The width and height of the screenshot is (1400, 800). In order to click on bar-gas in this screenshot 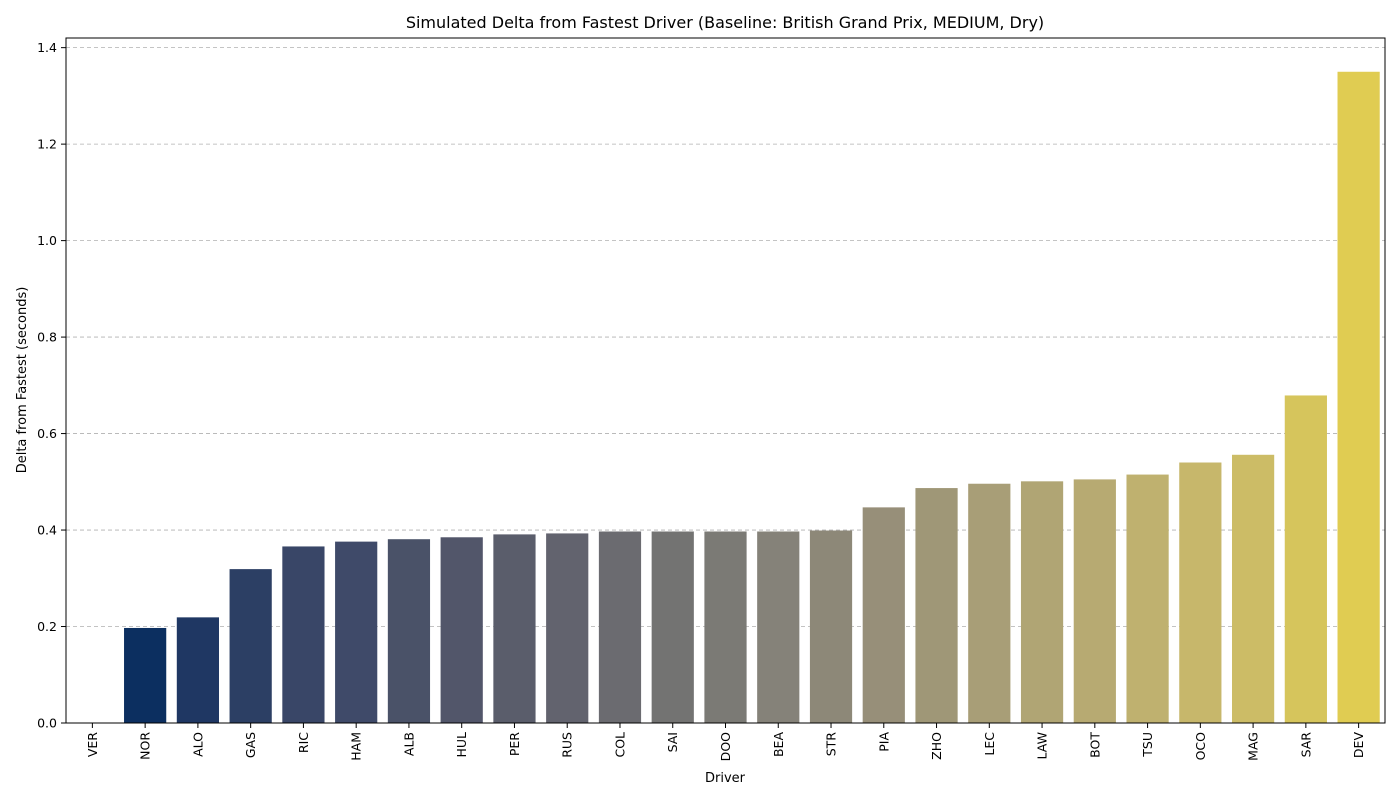, I will do `click(250, 646)`.